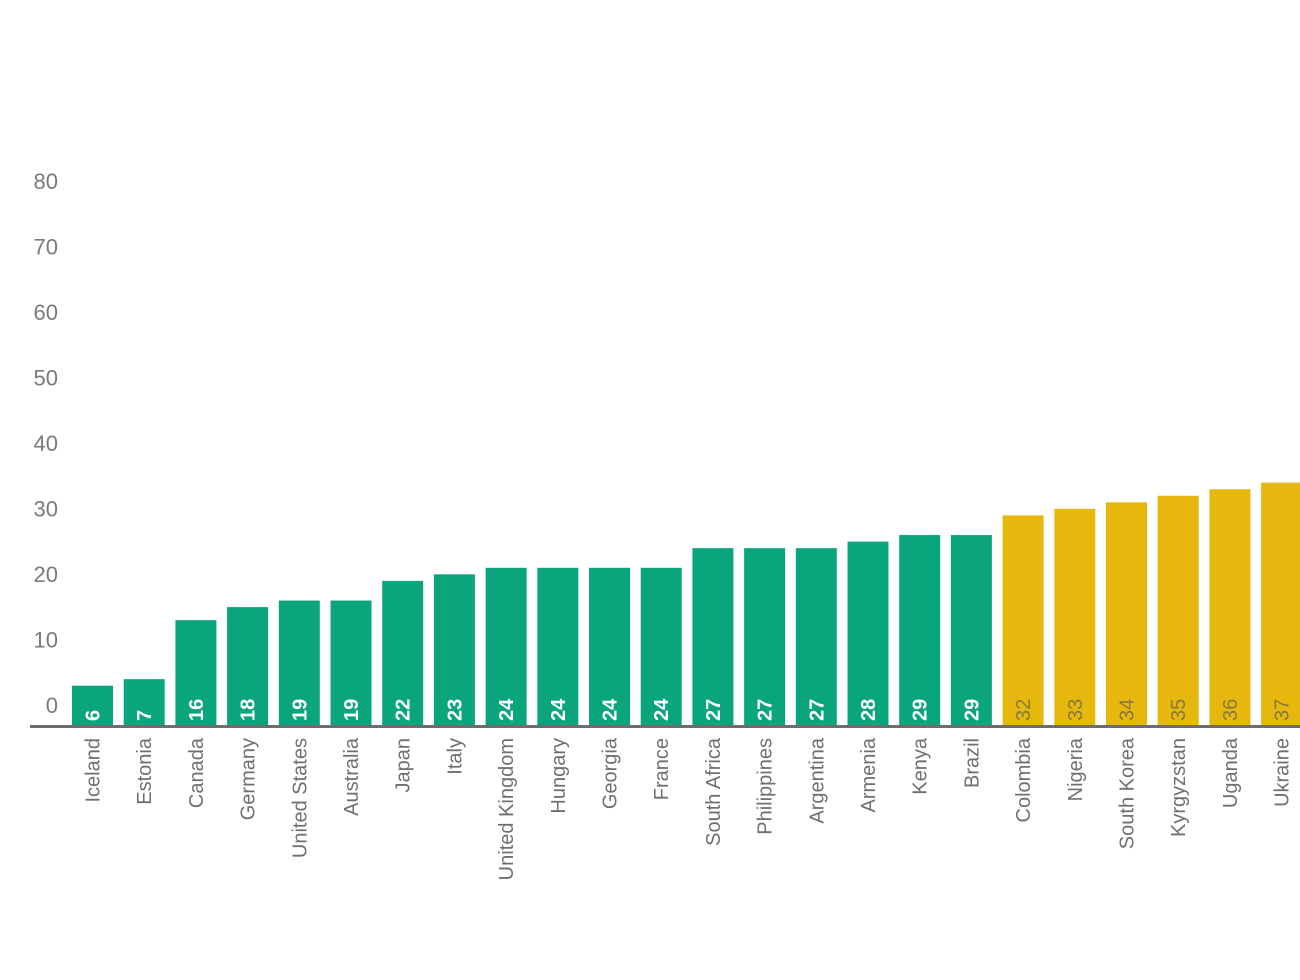 The width and height of the screenshot is (1300, 980). Describe the element at coordinates (920, 630) in the screenshot. I see `bar-kenya` at that location.